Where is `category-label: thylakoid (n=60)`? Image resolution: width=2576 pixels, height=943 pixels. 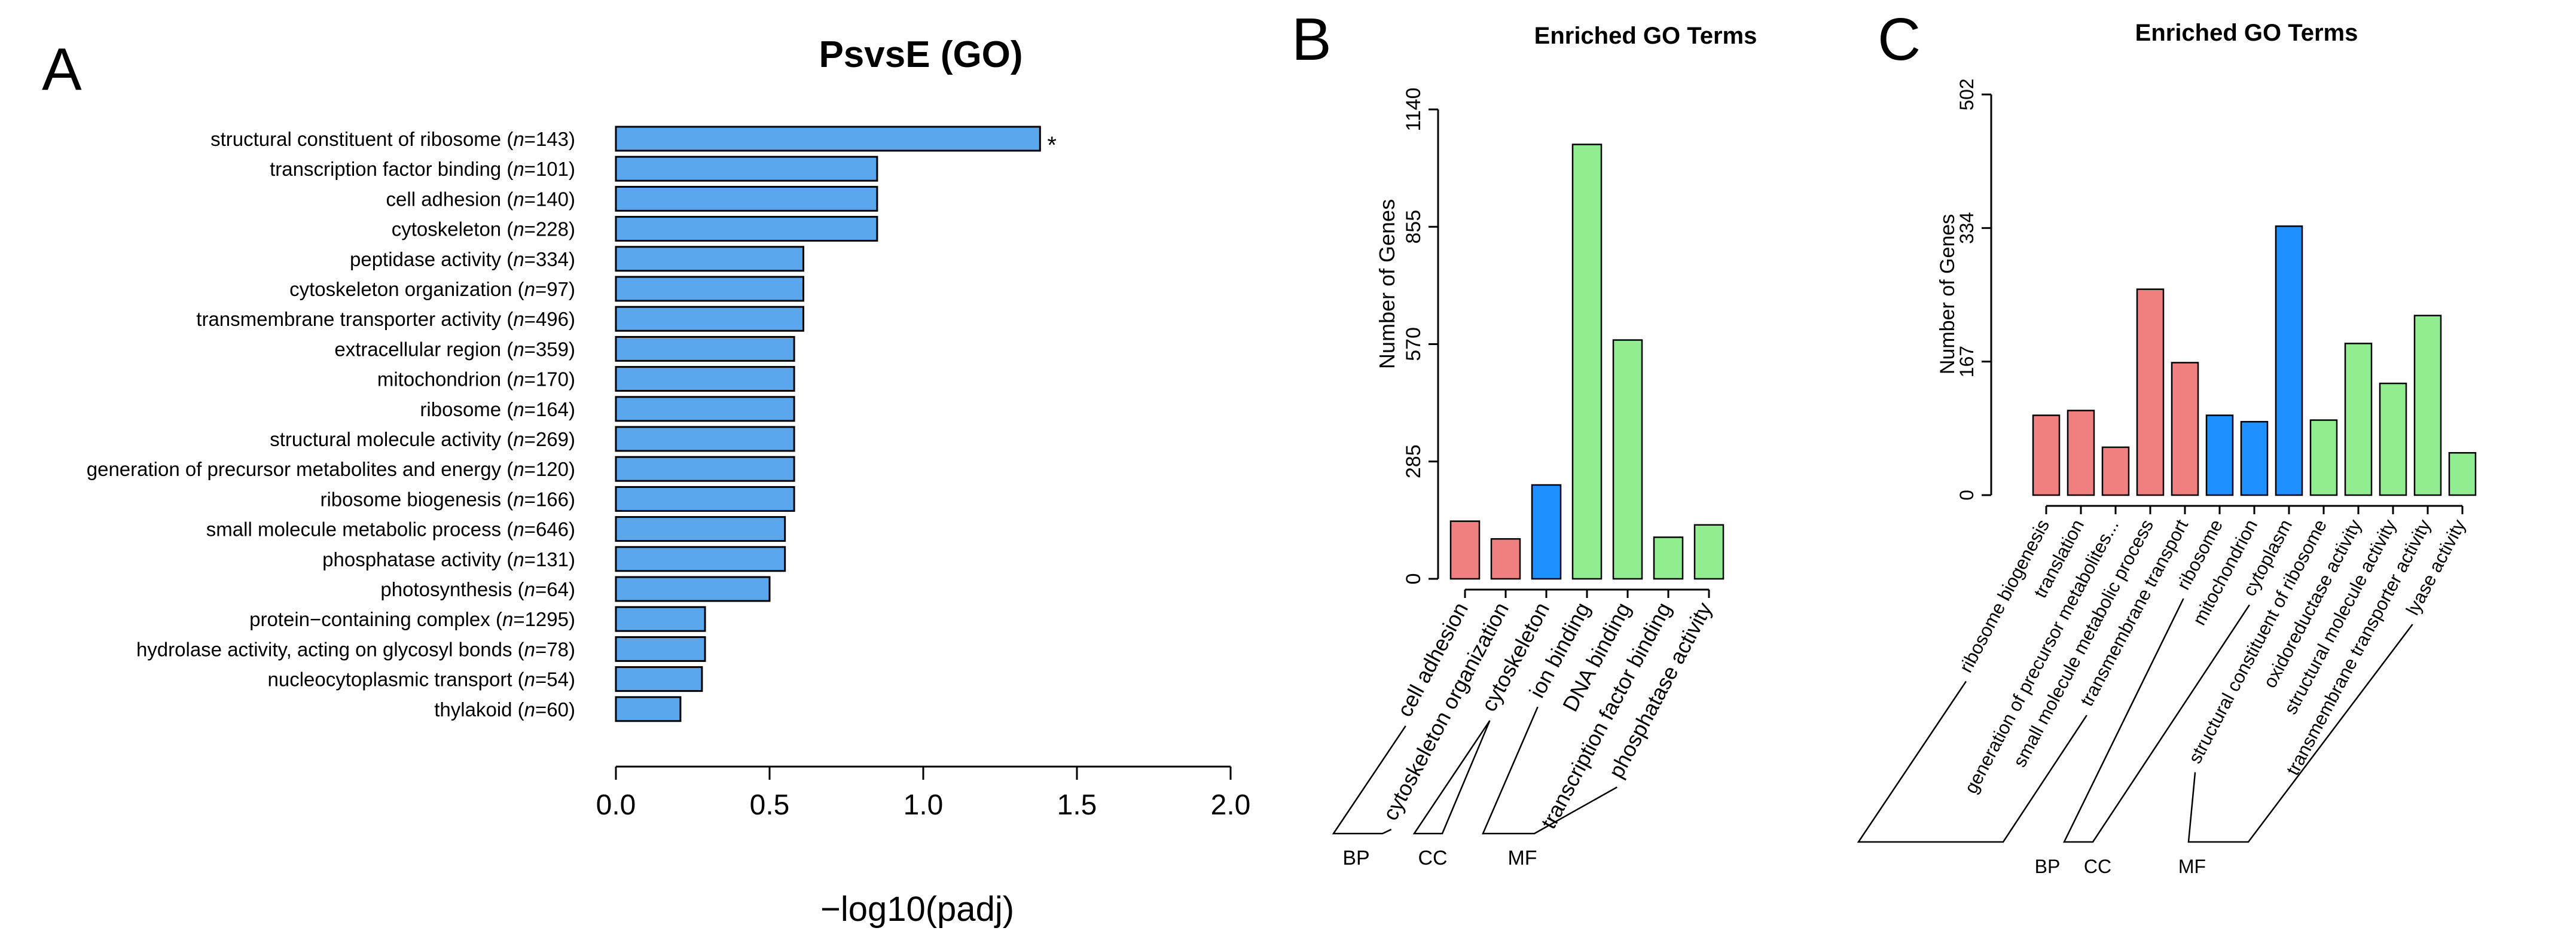
category-label: thylakoid (n=60) is located at coordinates (504, 709).